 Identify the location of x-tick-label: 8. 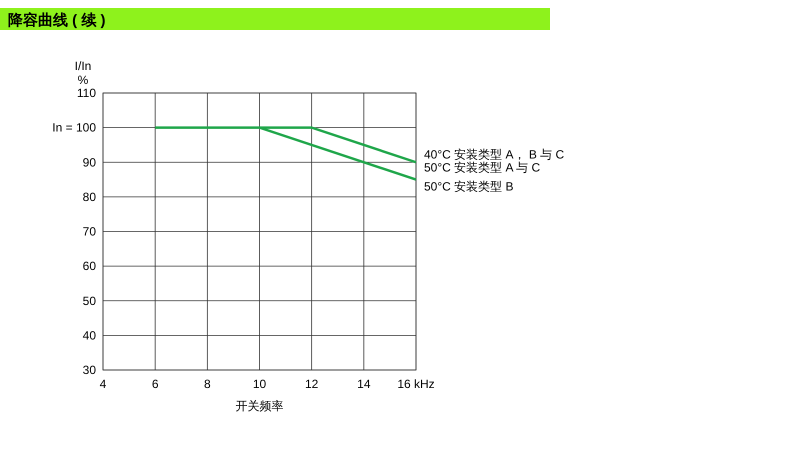
(207, 384).